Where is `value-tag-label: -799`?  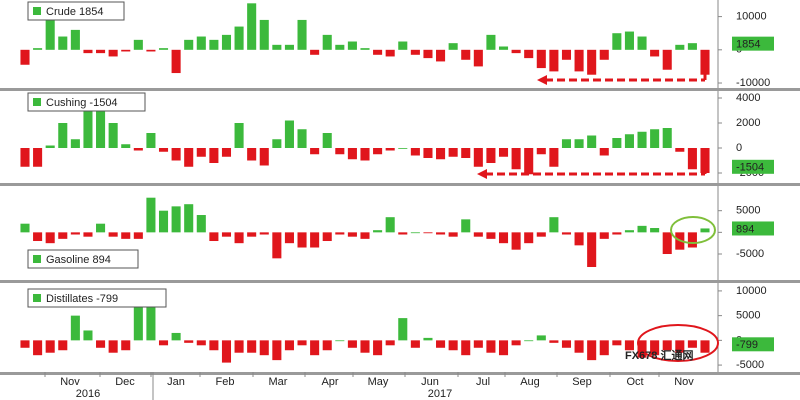 value-tag-label: -799 is located at coordinates (747, 345).